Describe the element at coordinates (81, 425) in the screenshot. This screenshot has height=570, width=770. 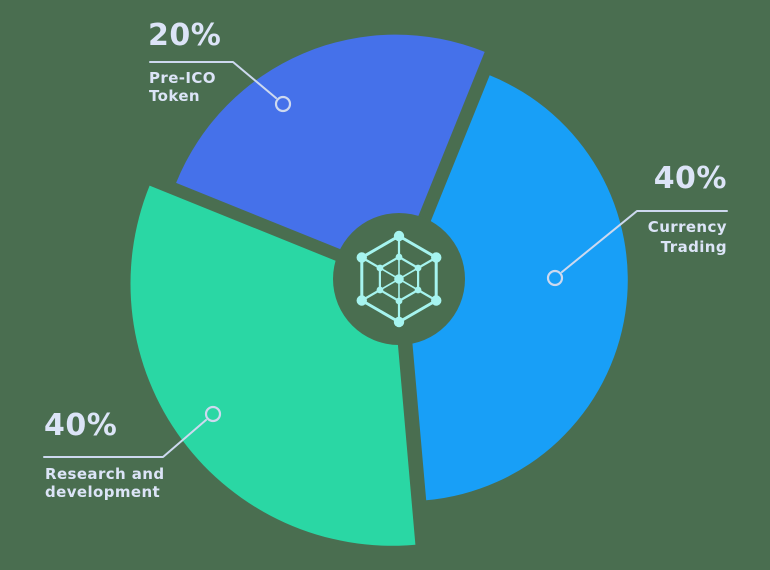
I see `slice-percent-research-and-development: 40%` at that location.